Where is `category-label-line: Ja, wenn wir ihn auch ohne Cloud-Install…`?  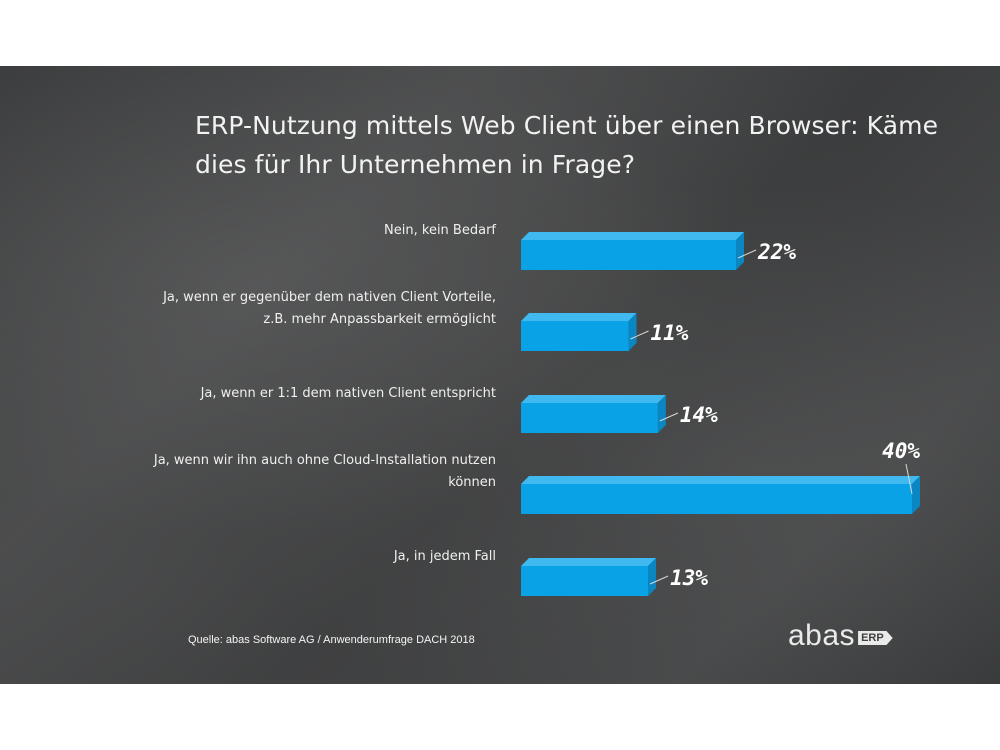
category-label-line: Ja, wenn wir ihn auch ohne Cloud-Install… is located at coordinates (324, 460).